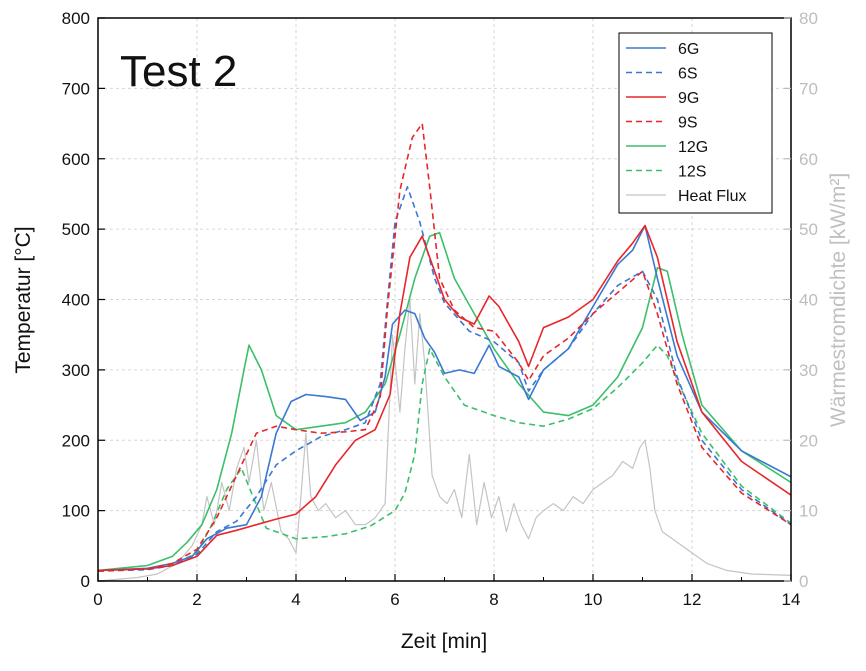  I want to click on y-tick-label: 600, so click(76, 159).